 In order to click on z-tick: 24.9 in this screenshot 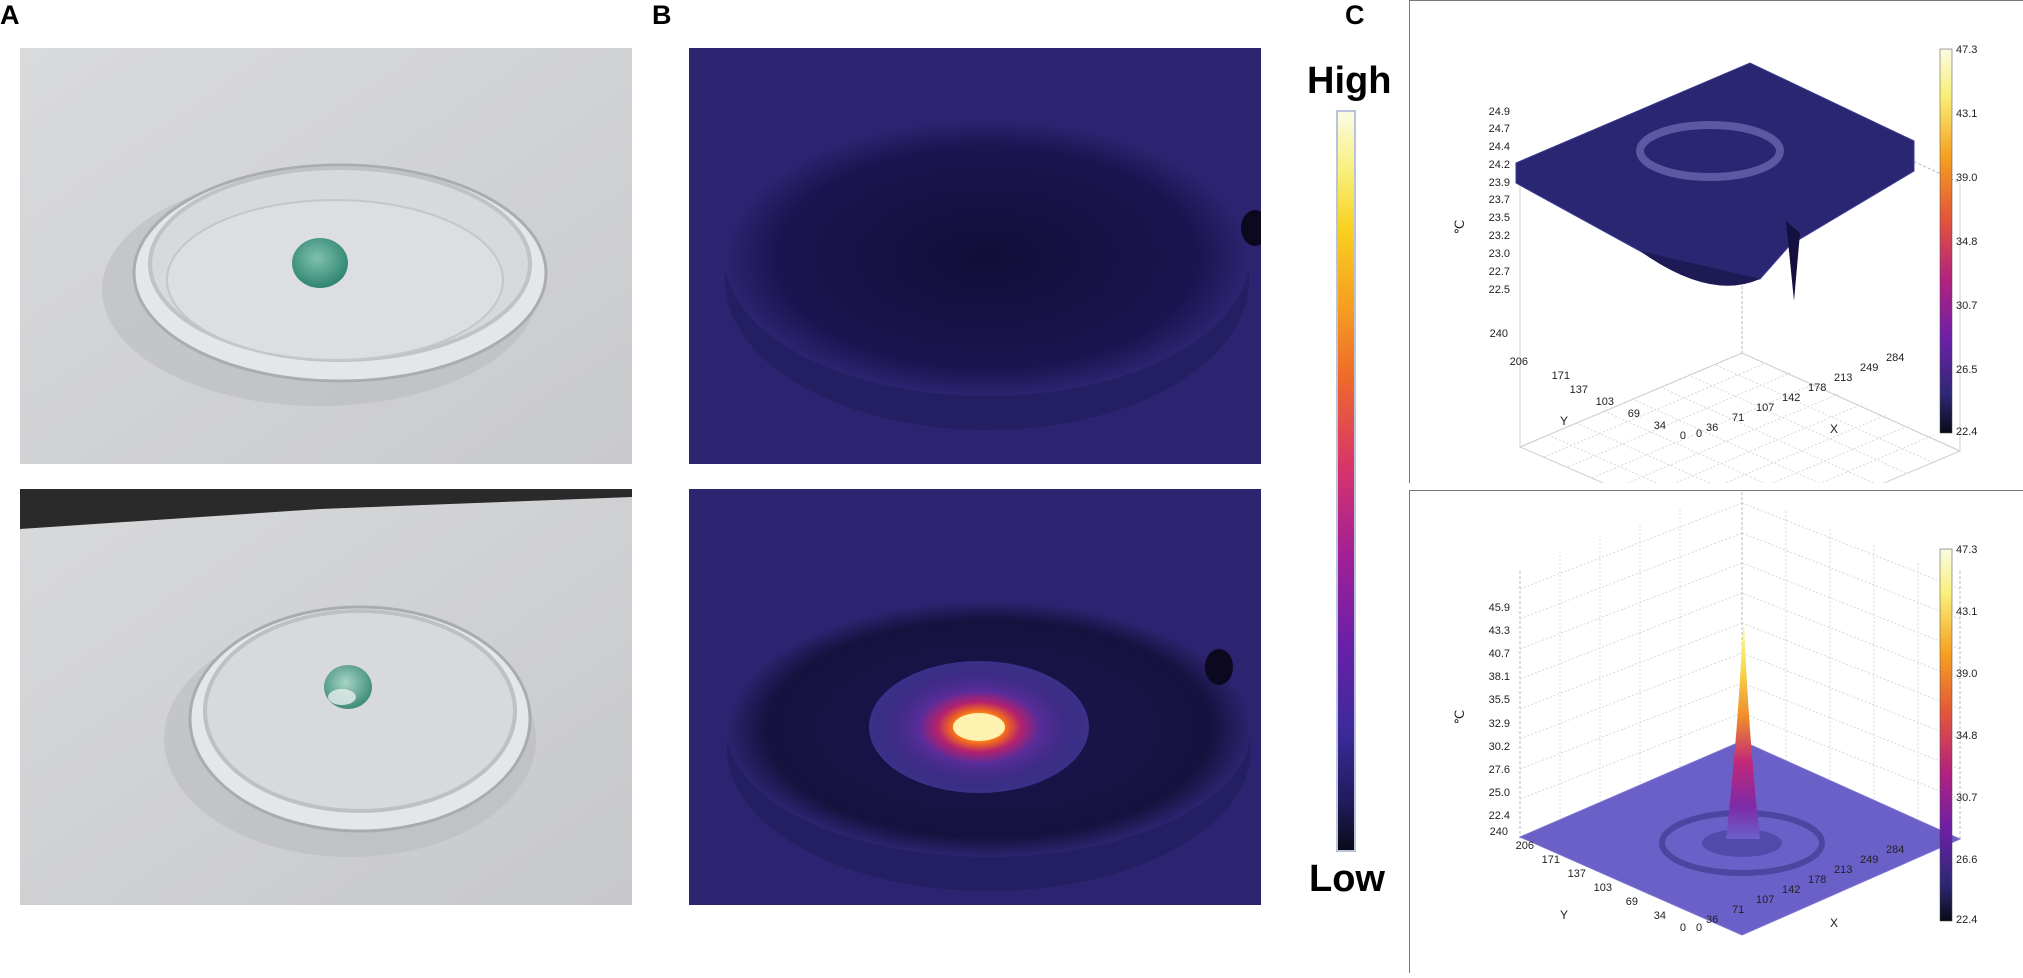, I will do `click(1499, 112)`.